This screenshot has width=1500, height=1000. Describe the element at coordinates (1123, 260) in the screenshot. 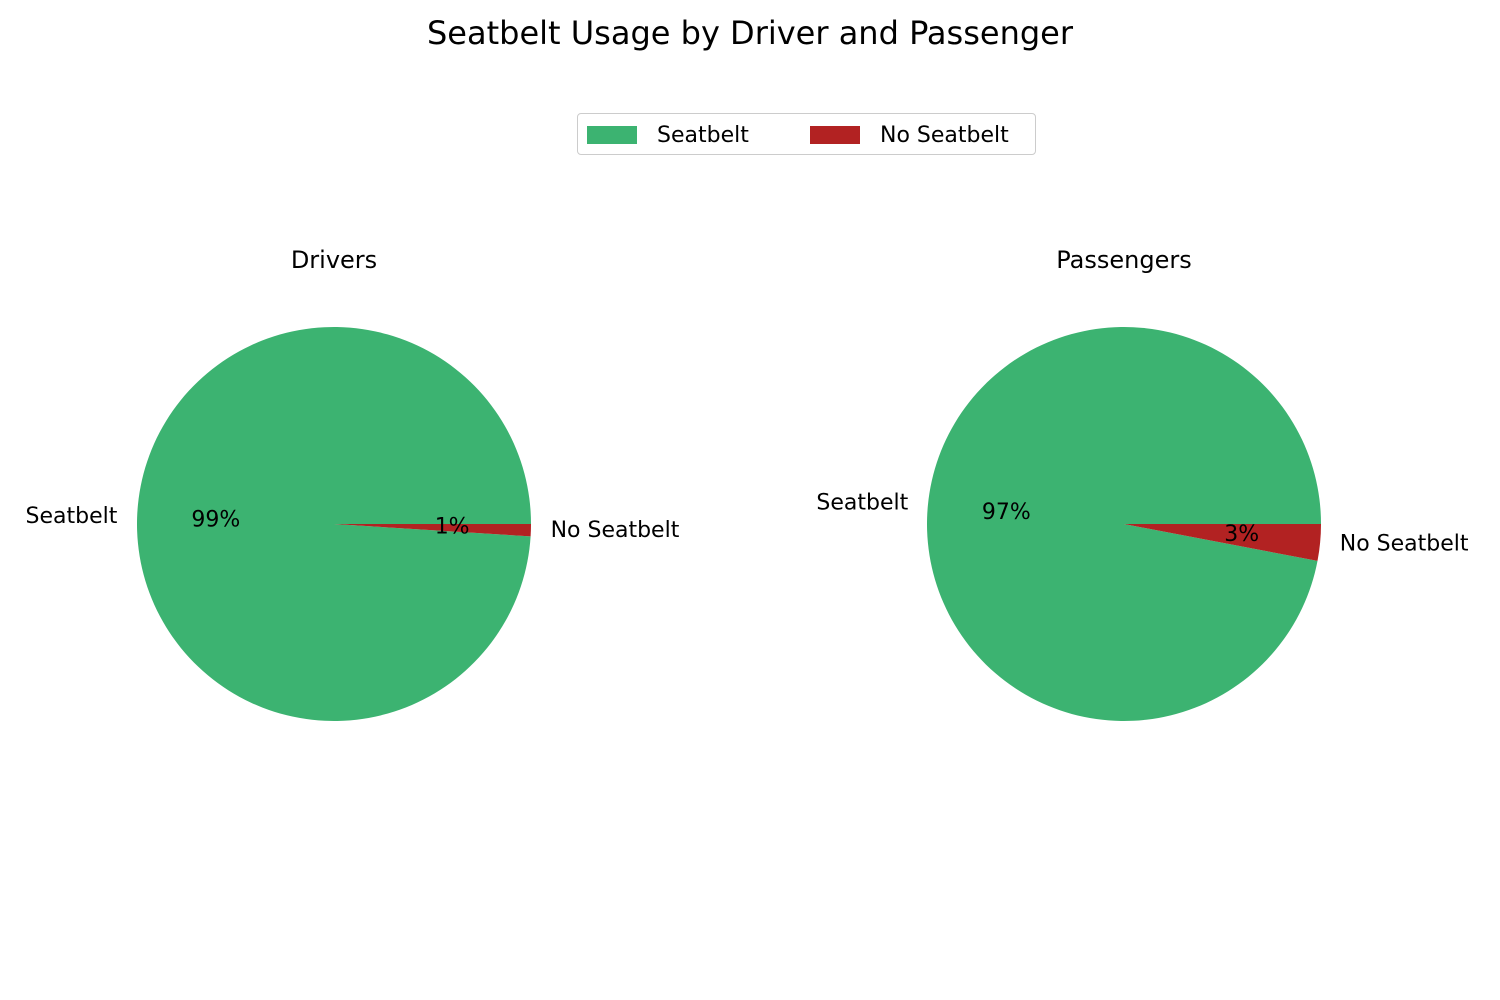

I see `pie-title: Passengers` at that location.